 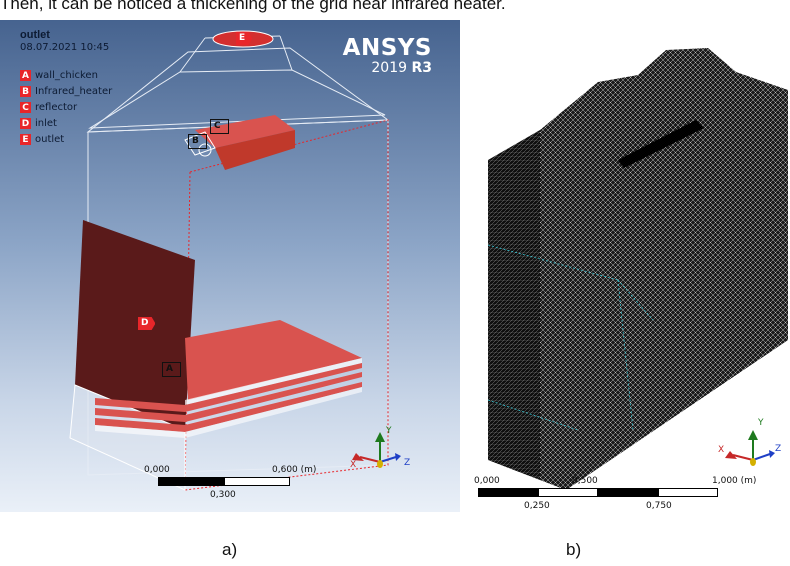 I want to click on subfigure-label-b: b), so click(x=574, y=549).